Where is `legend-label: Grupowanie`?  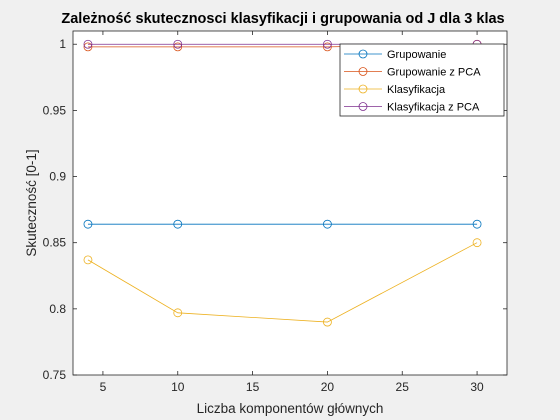
legend-label: Grupowanie is located at coordinates (416, 55).